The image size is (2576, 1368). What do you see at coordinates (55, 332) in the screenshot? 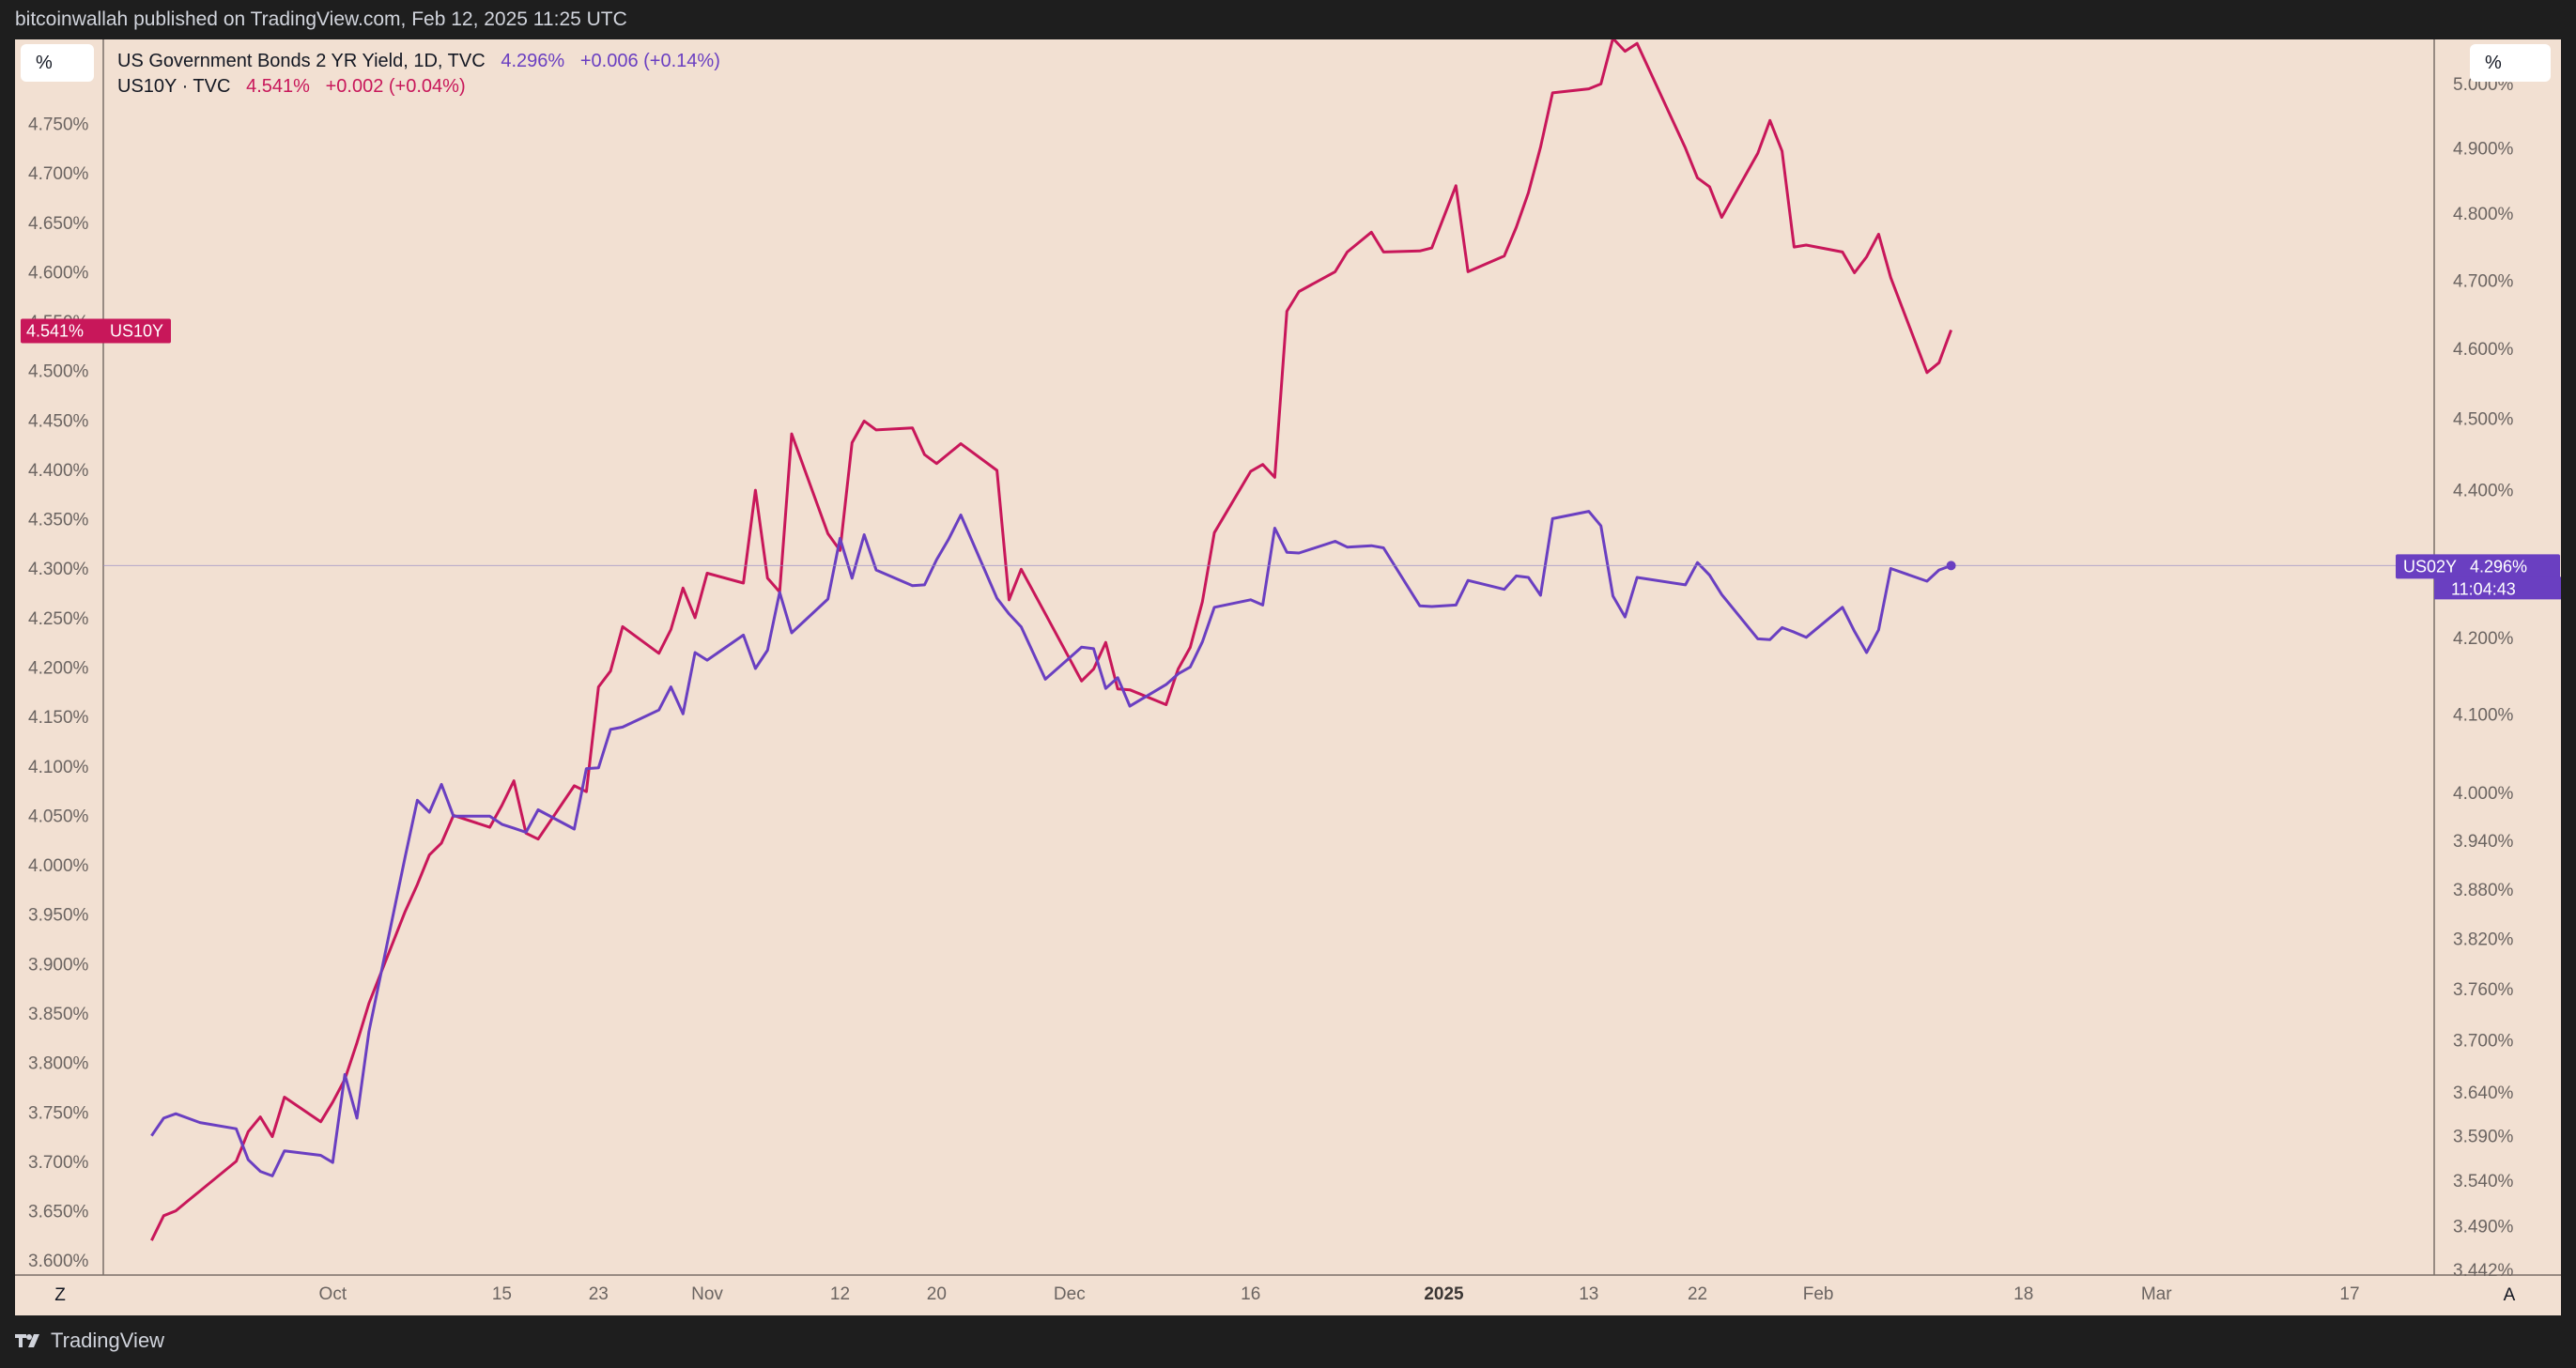
I see `us10y-price-tag: 4.541%` at bounding box center [55, 332].